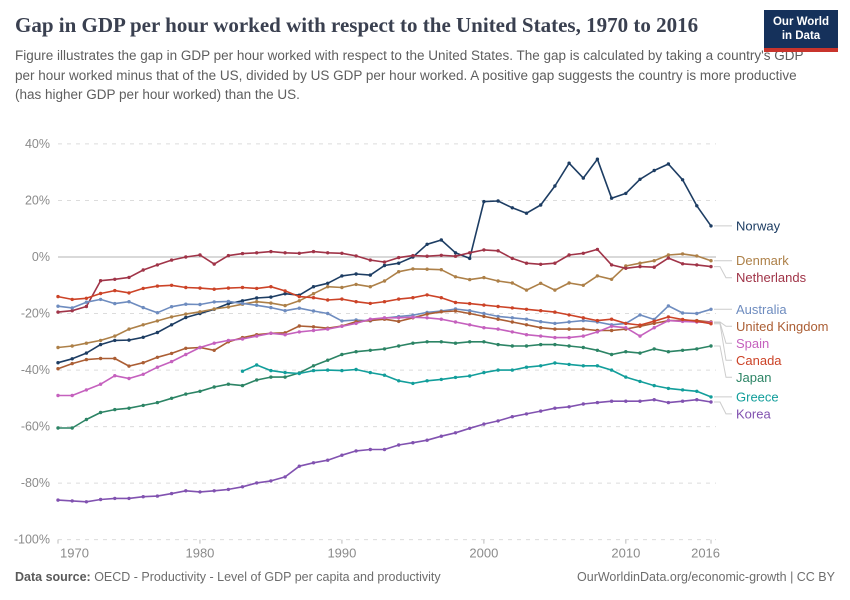 The image size is (850, 600). Describe the element at coordinates (752, 343) in the screenshot. I see `legend-label-spain: Spain` at that location.